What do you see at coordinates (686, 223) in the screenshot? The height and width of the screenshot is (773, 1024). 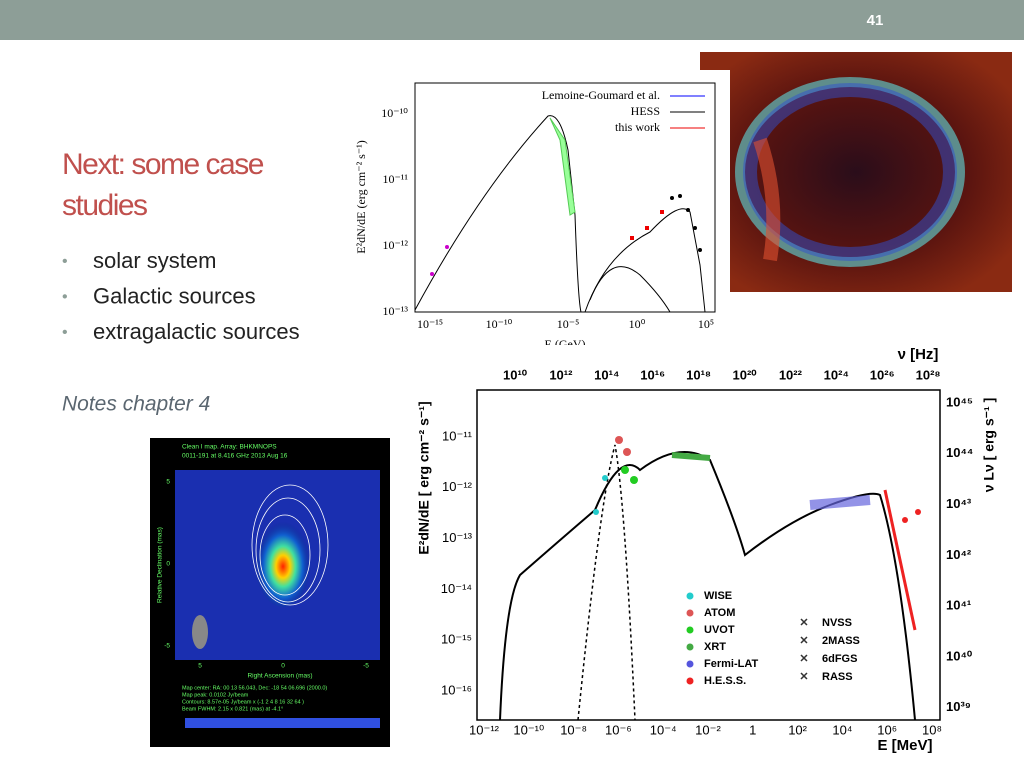 I see `snr-hess` at bounding box center [686, 223].